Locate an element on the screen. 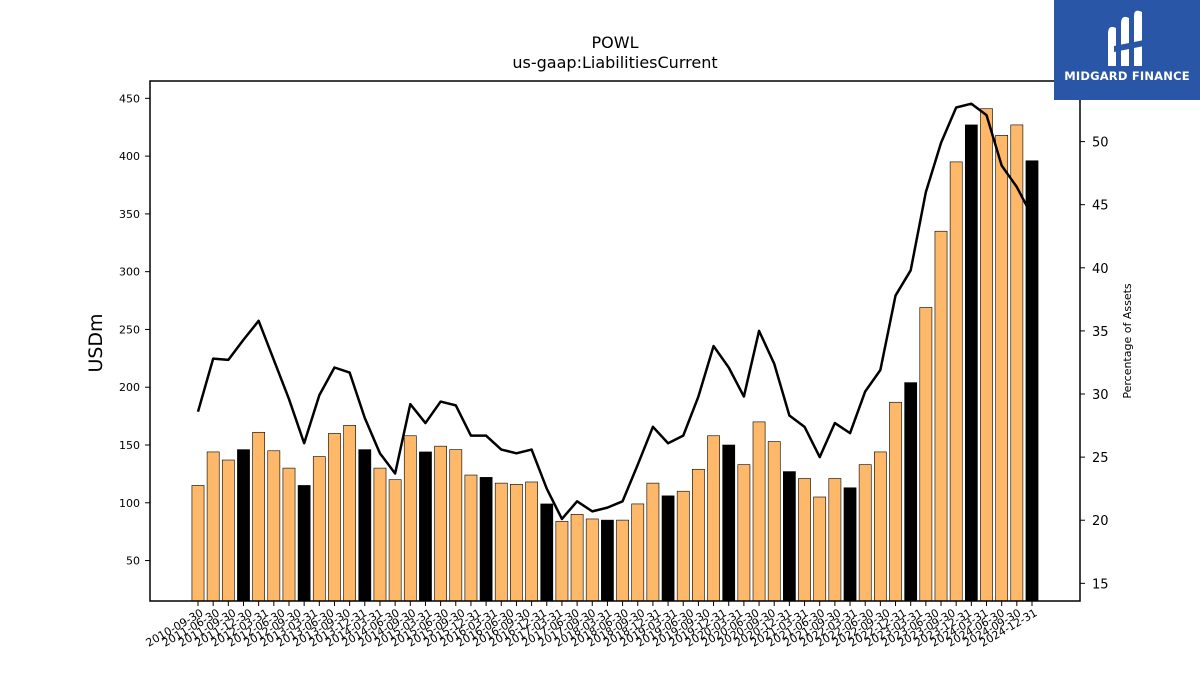  y-tick-label: 100 is located at coordinates (129, 503).